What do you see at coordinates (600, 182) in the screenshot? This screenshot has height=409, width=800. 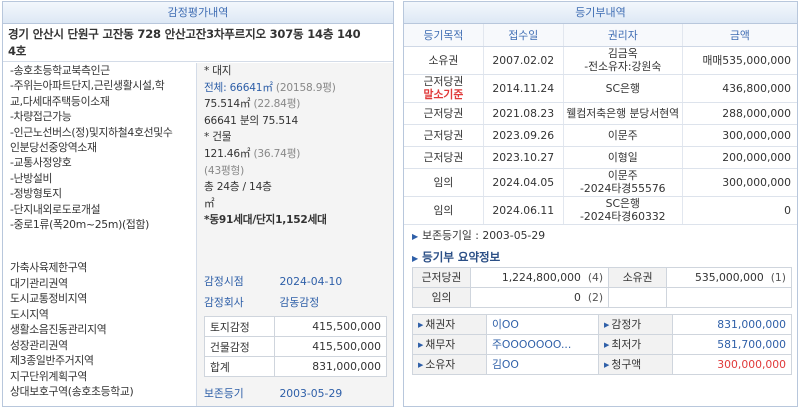 I see `registry-row: 임의 2024.04.05 이문주 -2024타경55576 300,000,000` at bounding box center [600, 182].